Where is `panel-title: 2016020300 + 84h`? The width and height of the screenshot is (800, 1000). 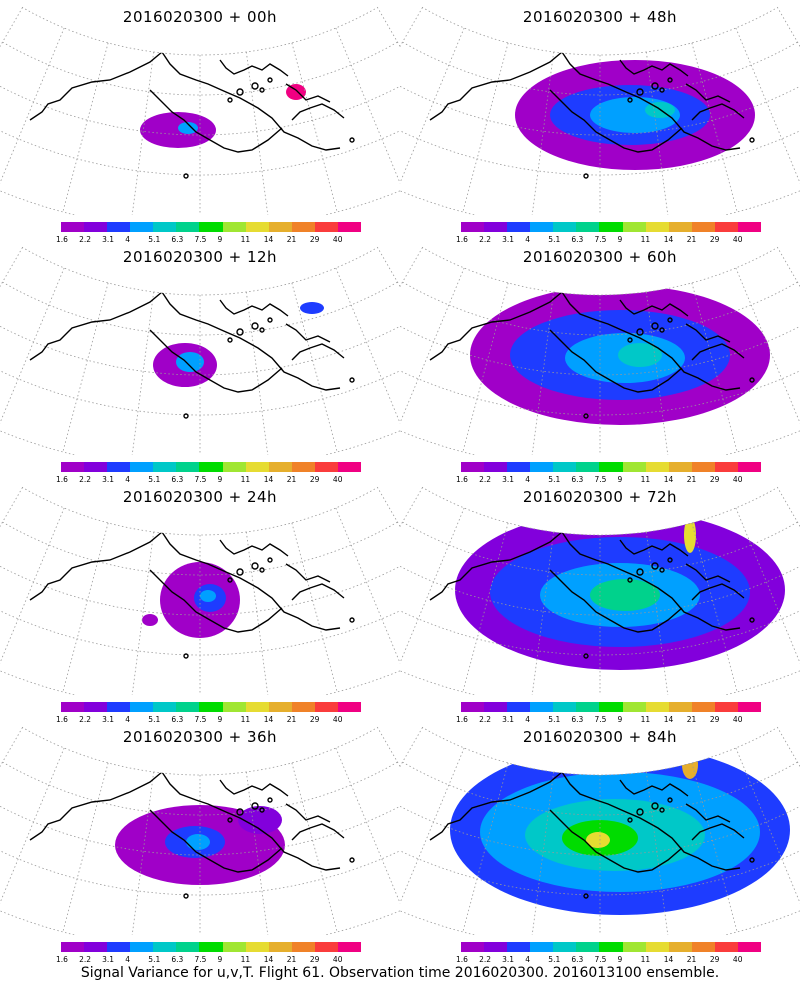
panel-title: 2016020300 + 84h is located at coordinates (600, 737).